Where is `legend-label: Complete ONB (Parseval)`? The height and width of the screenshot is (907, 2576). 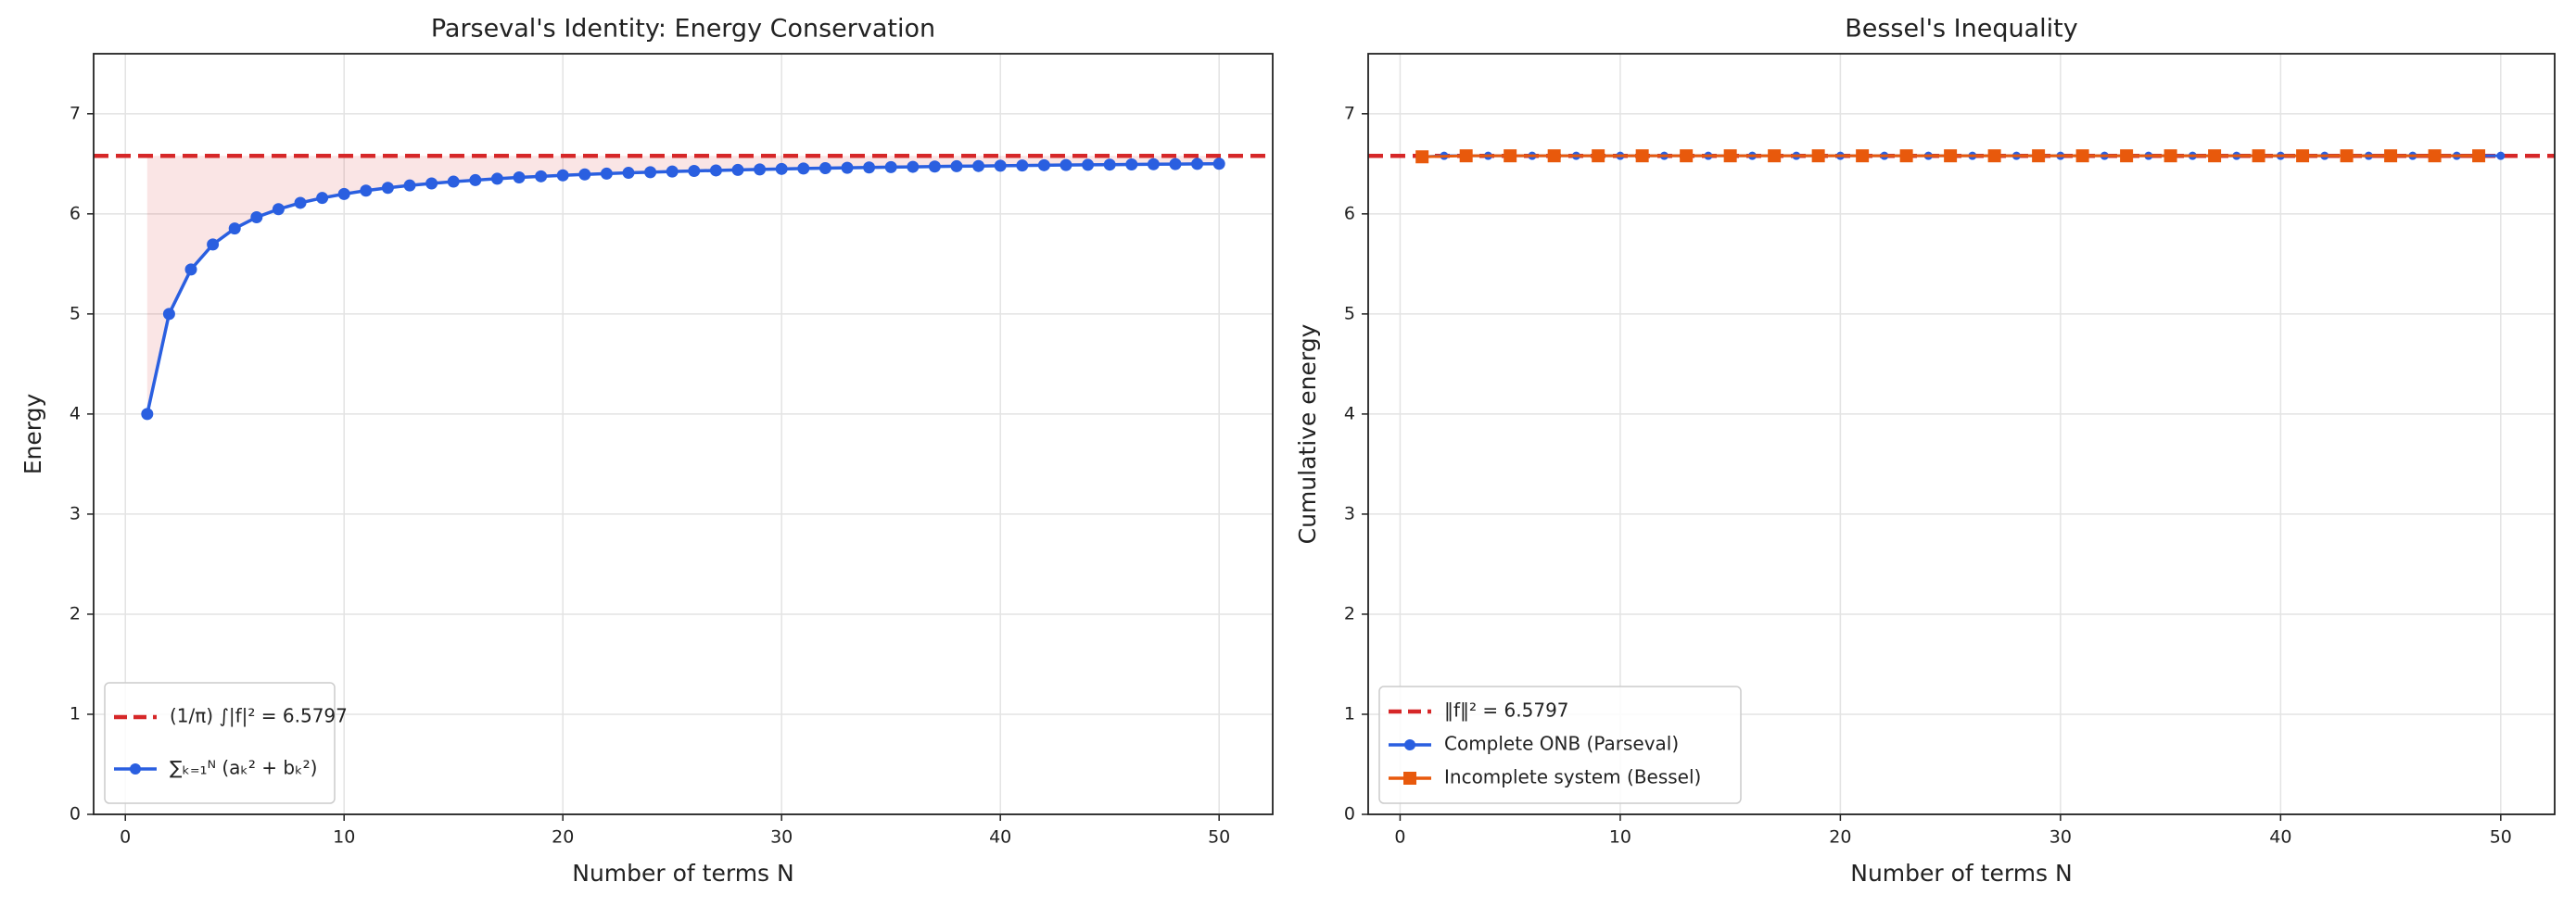 legend-label: Complete ONB (Parseval) is located at coordinates (1561, 744).